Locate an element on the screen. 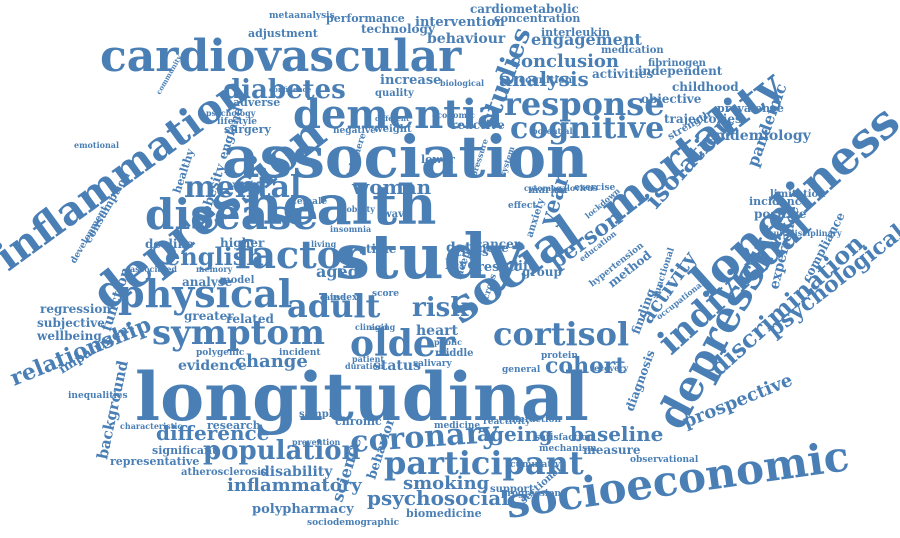 The height and width of the screenshot is (538, 900). cloud-word-quality: quality is located at coordinates (395, 93).